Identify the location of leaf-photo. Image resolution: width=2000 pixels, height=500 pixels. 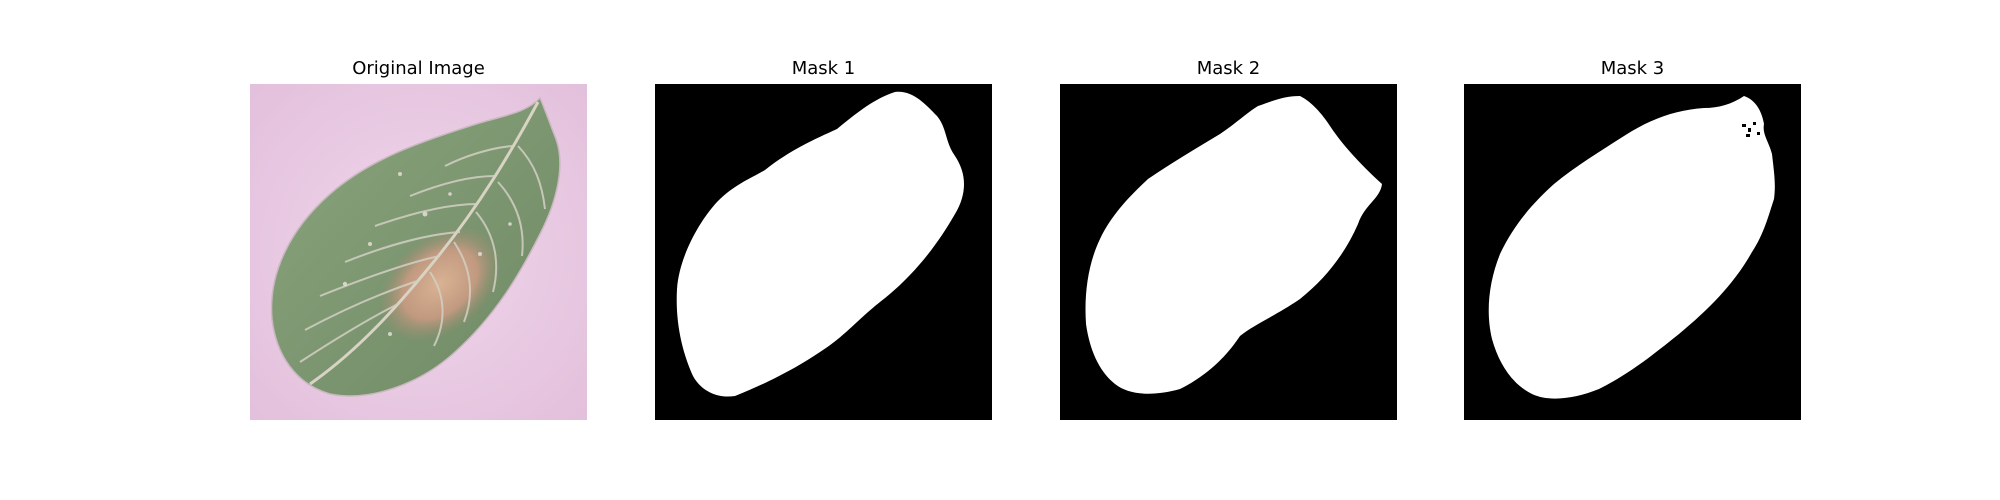
(418, 252).